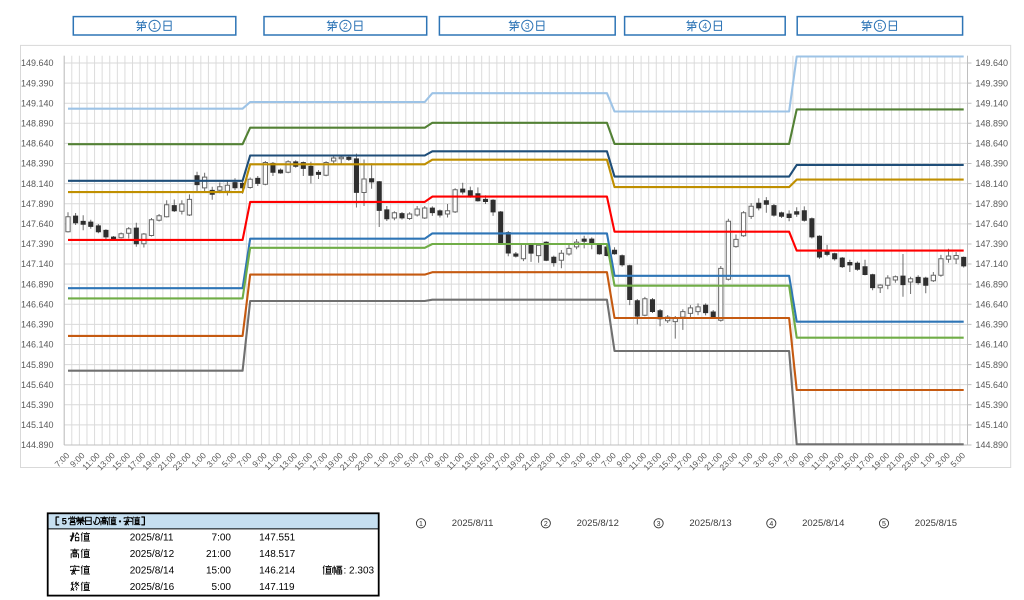 Image resolution: width=1024 pixels, height=600 pixels. What do you see at coordinates (222, 537) in the screenshot?
I see `svg-text: 7:00` at bounding box center [222, 537].